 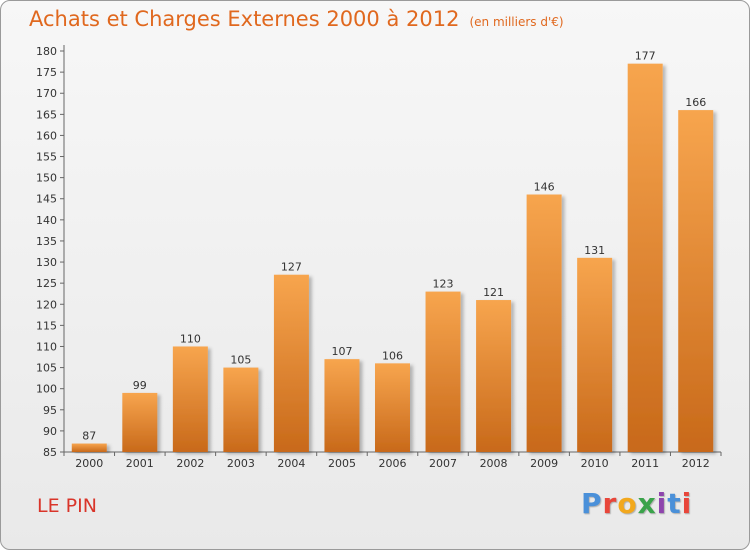 What do you see at coordinates (393, 463) in the screenshot?
I see `x-tick-label: 2006` at bounding box center [393, 463].